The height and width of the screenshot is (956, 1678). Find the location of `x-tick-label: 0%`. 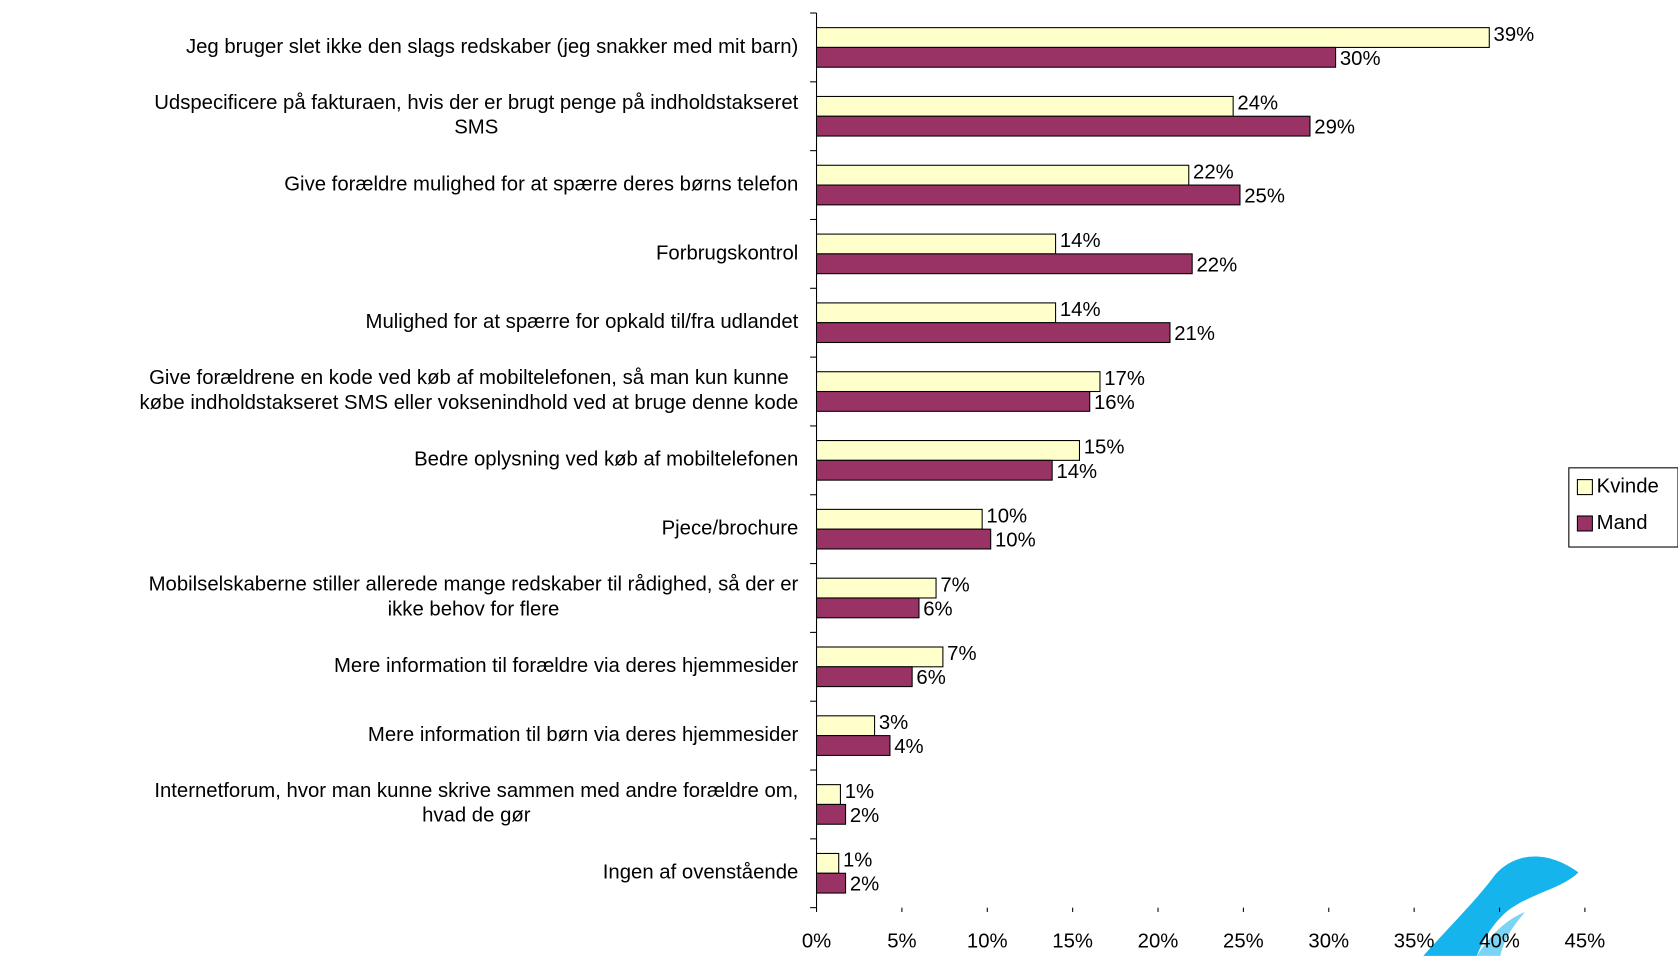

x-tick-label: 0% is located at coordinates (816, 941).